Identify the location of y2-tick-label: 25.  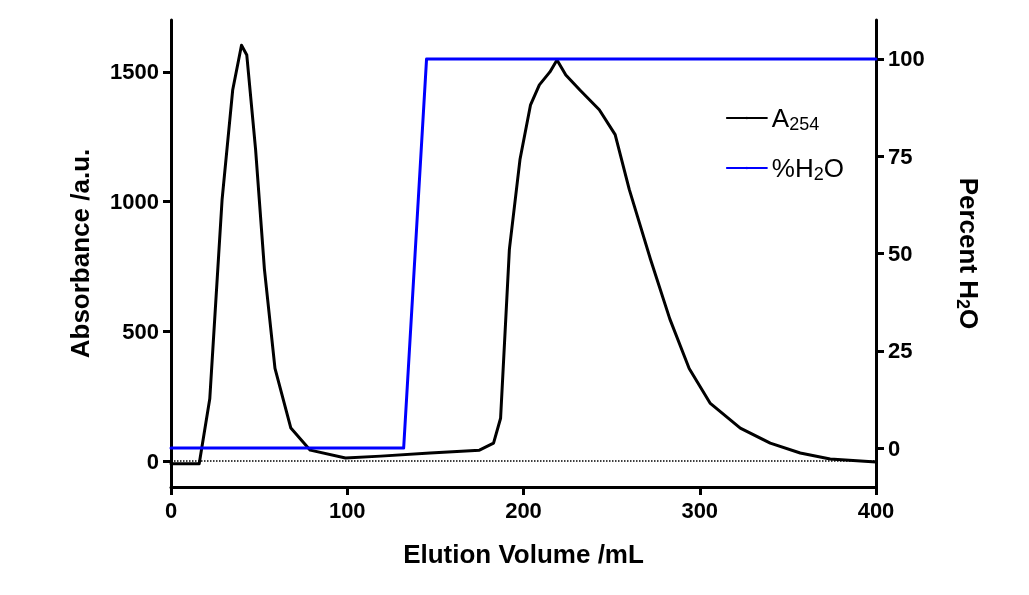
(900, 351).